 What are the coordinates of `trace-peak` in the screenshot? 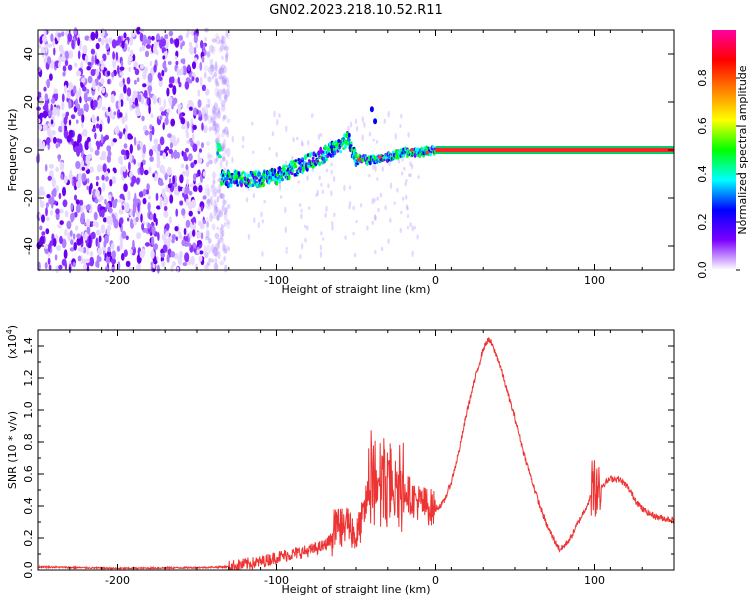 It's located at (380, 157).